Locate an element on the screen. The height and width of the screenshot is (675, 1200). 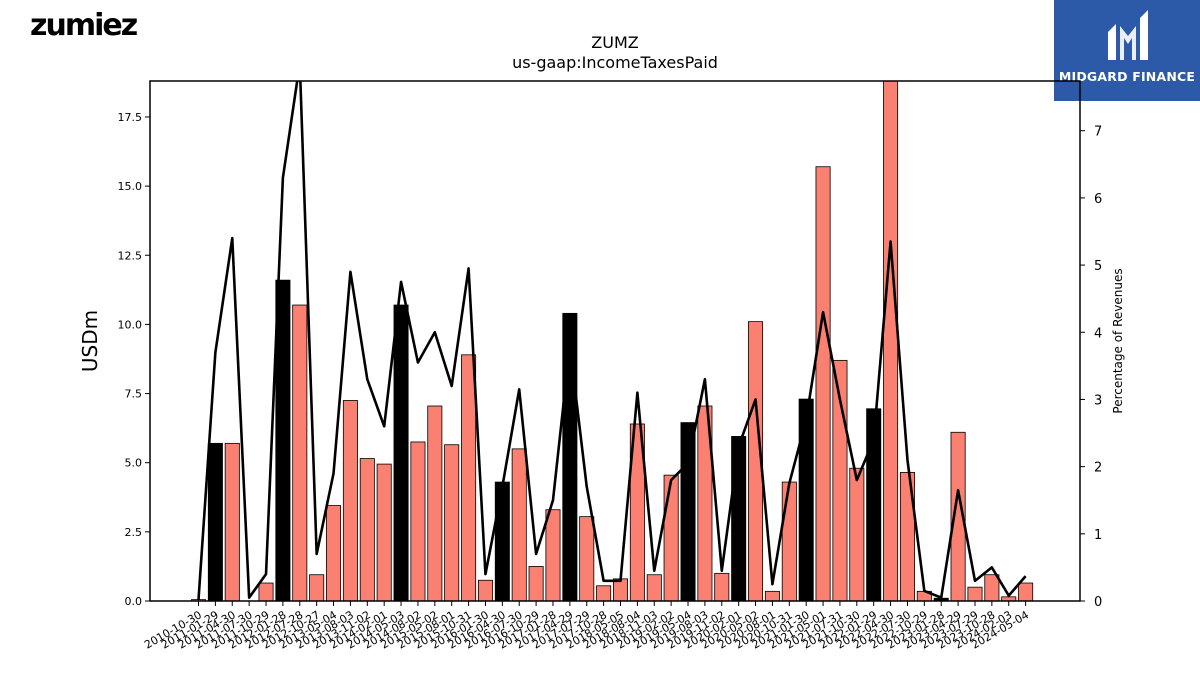
y2-tick-label: 4 is located at coordinates (1098, 333).